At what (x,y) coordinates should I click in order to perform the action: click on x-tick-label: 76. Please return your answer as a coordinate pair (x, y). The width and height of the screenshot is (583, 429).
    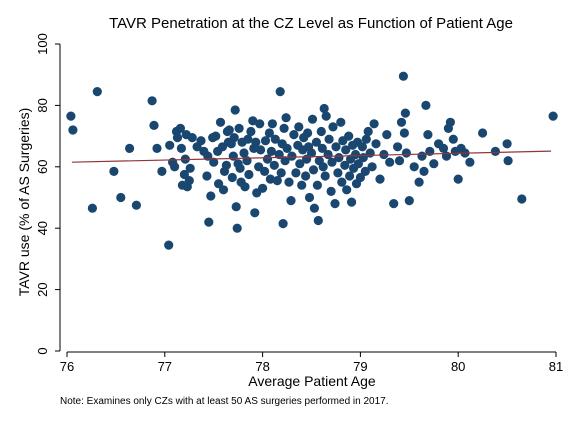
    Looking at the image, I should click on (67, 366).